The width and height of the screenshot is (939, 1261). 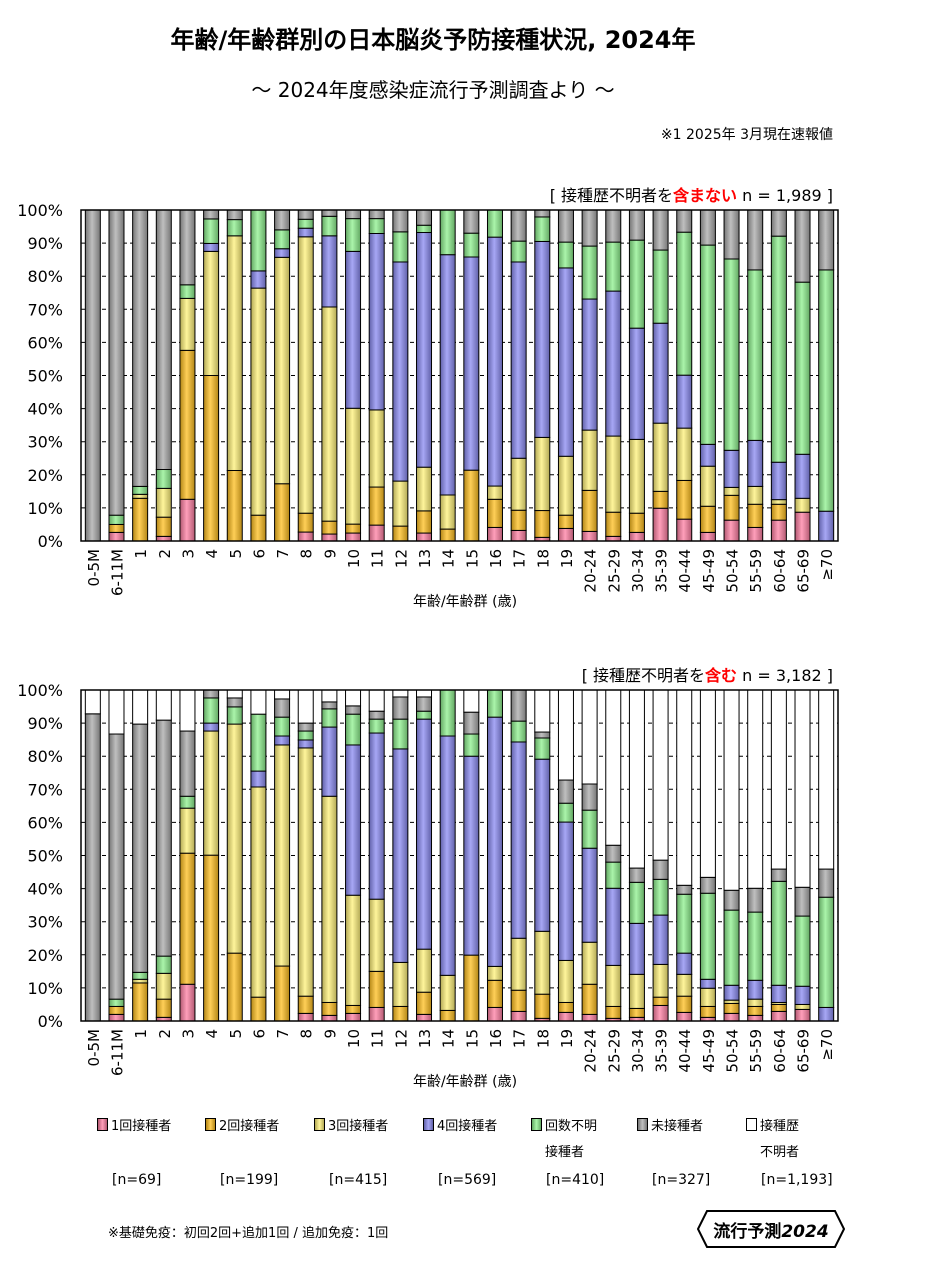 What do you see at coordinates (496, 558) in the screenshot?
I see `x-tick-label: 16` at bounding box center [496, 558].